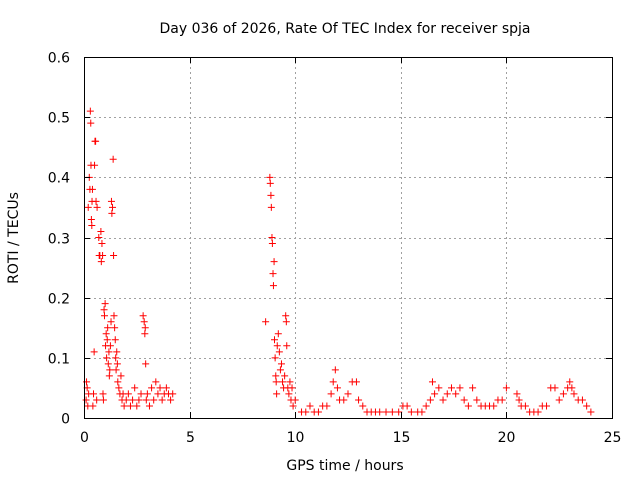 This screenshot has height=480, width=640. Describe the element at coordinates (14, 238) in the screenshot. I see `y-axis-label: ROTI / TECUs` at that location.